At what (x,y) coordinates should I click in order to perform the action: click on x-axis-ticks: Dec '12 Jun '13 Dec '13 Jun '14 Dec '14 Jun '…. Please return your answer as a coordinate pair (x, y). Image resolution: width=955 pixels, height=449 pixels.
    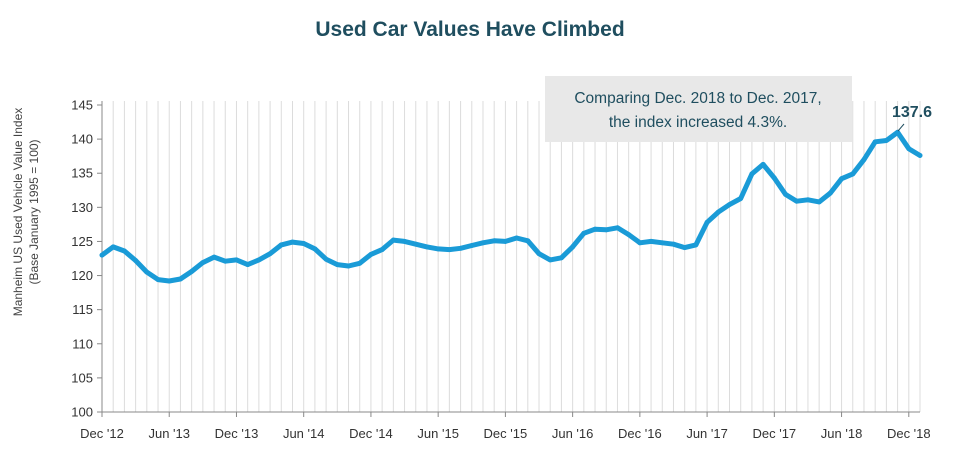
    Looking at the image, I should click on (505, 426).